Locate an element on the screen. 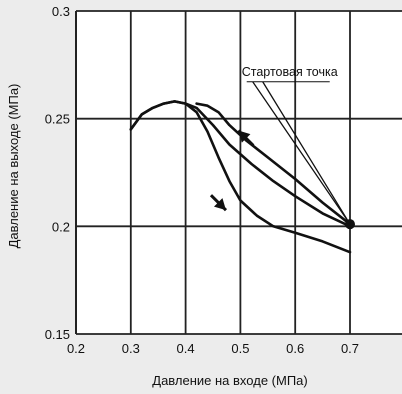 This screenshot has height=394, width=402. series-line is located at coordinates (273, 164).